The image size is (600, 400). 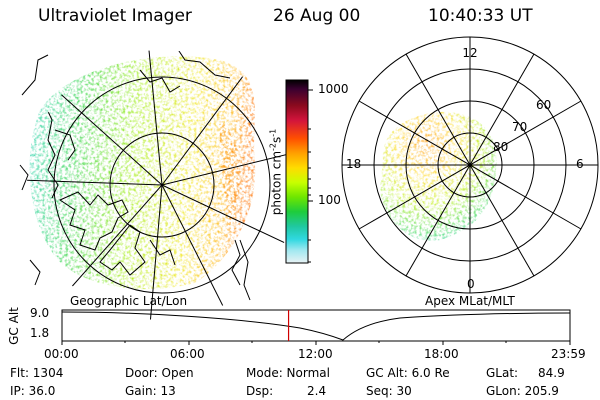 What do you see at coordinates (520, 127) in the screenshot?
I see `mlat-label-70: 70` at bounding box center [520, 127].